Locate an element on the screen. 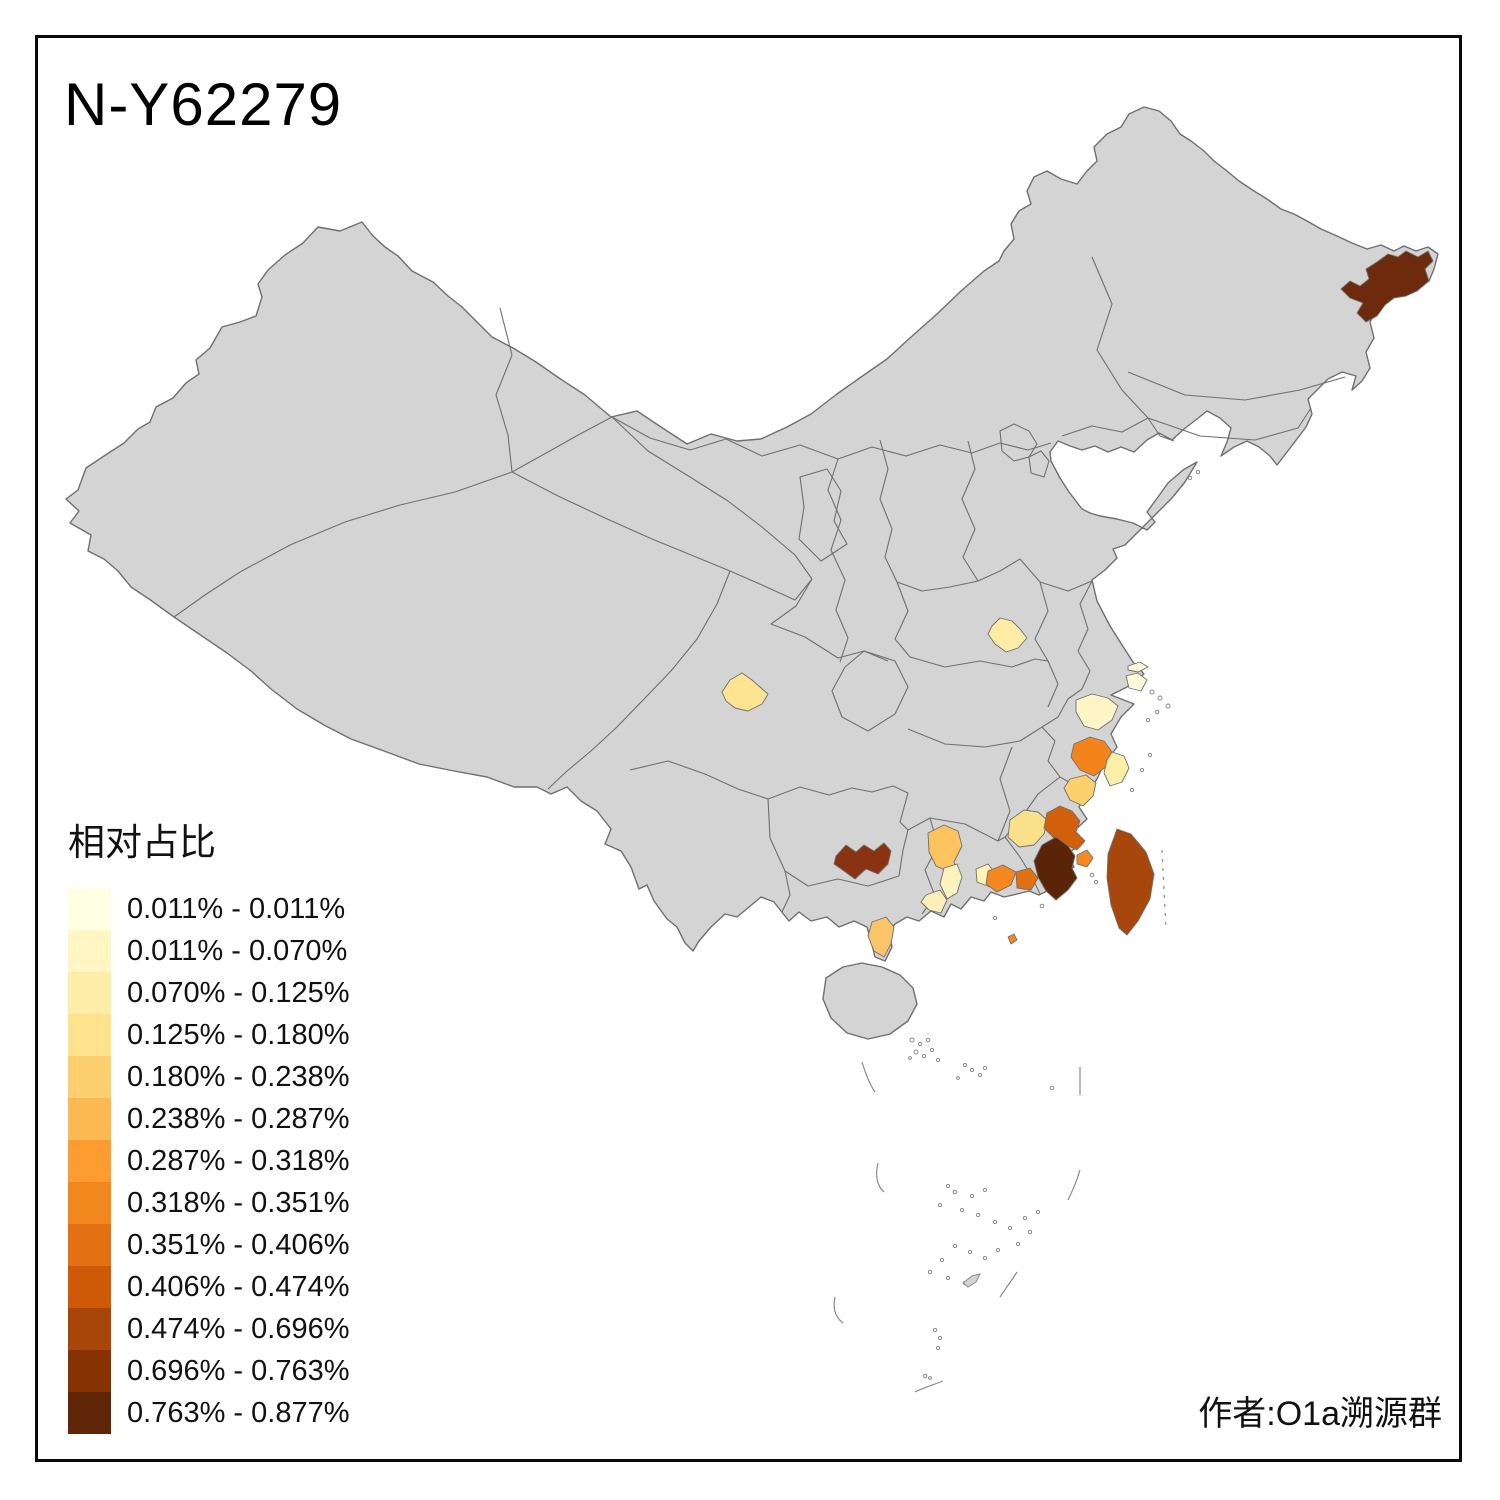  legend-item: 0.696% - 0.763% is located at coordinates (208, 1371).